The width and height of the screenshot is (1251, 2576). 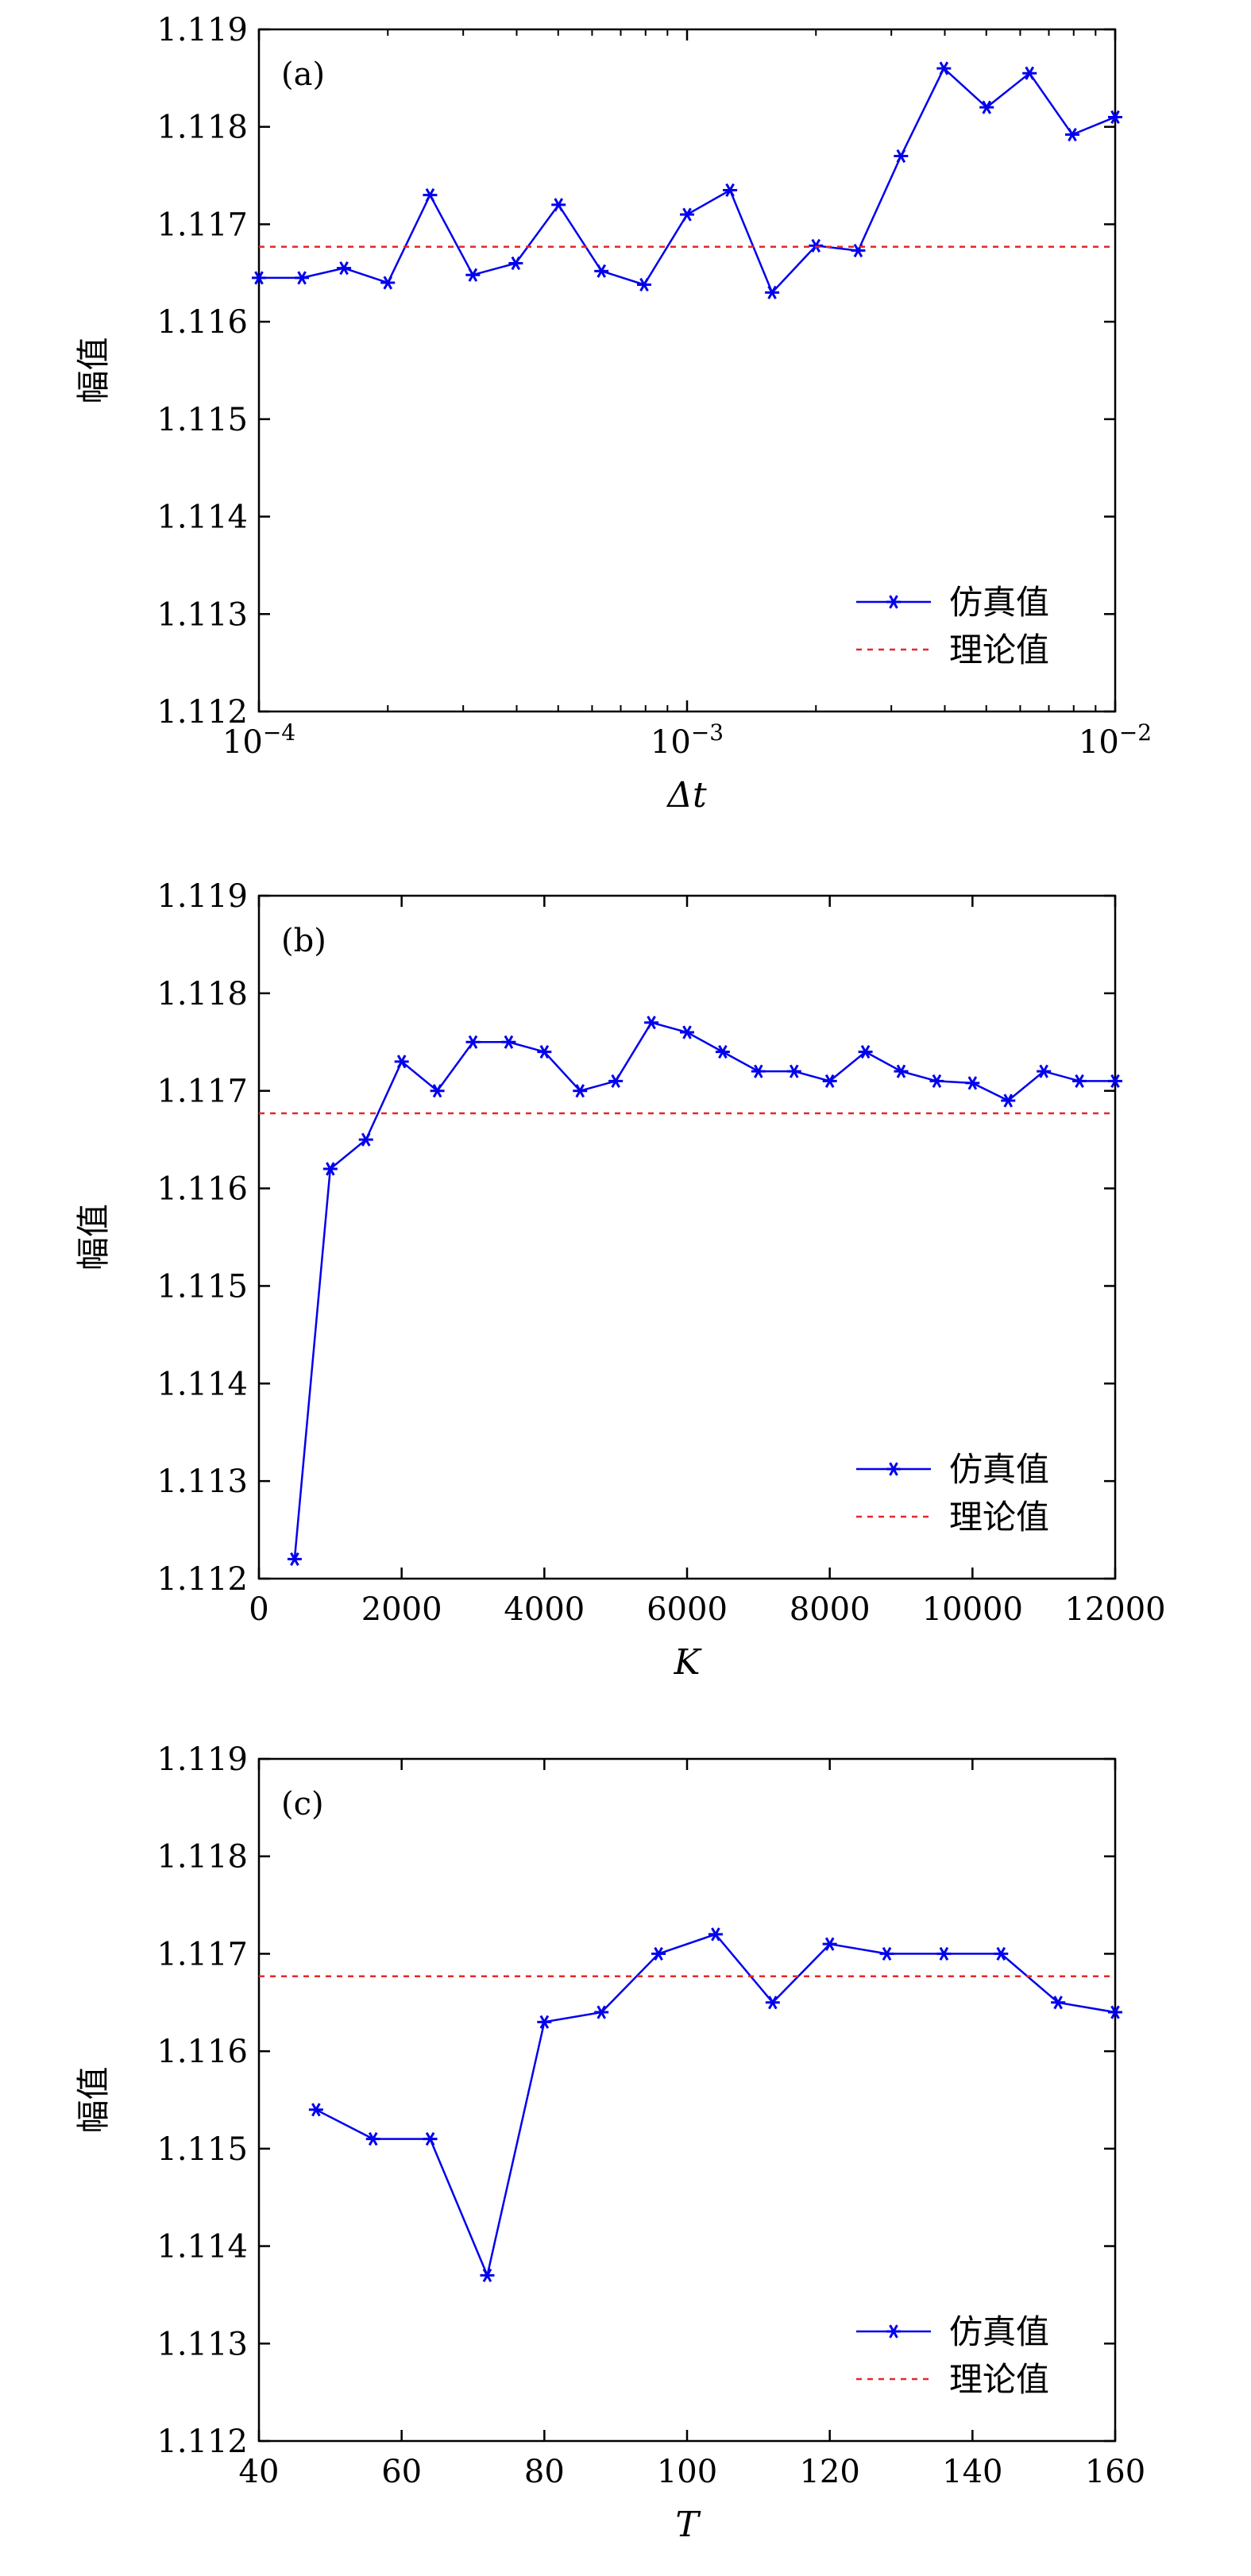 What do you see at coordinates (401, 2472) in the screenshot?
I see `x-tick-label: 60` at bounding box center [401, 2472].